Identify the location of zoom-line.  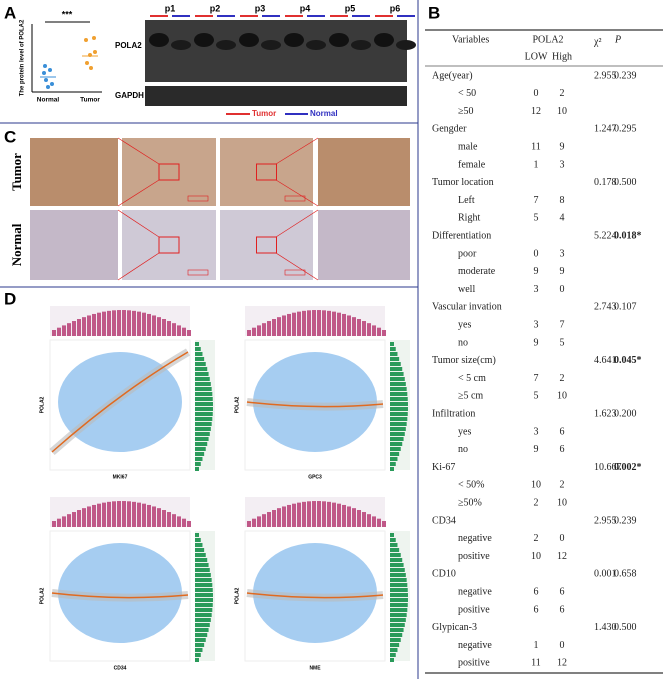
(138, 193).